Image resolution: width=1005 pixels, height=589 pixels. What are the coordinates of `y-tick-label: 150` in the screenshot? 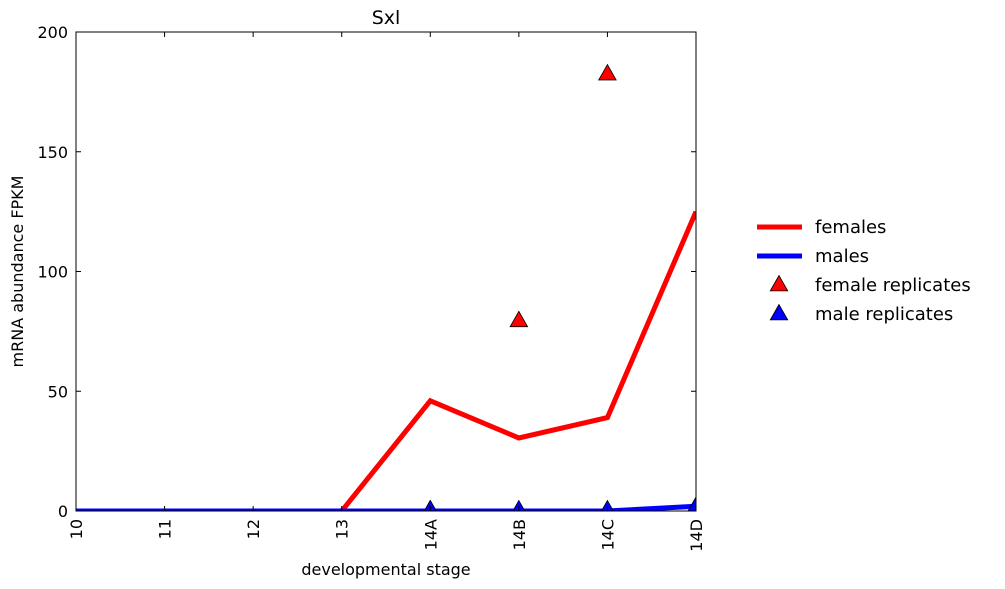 It's located at (52, 152).